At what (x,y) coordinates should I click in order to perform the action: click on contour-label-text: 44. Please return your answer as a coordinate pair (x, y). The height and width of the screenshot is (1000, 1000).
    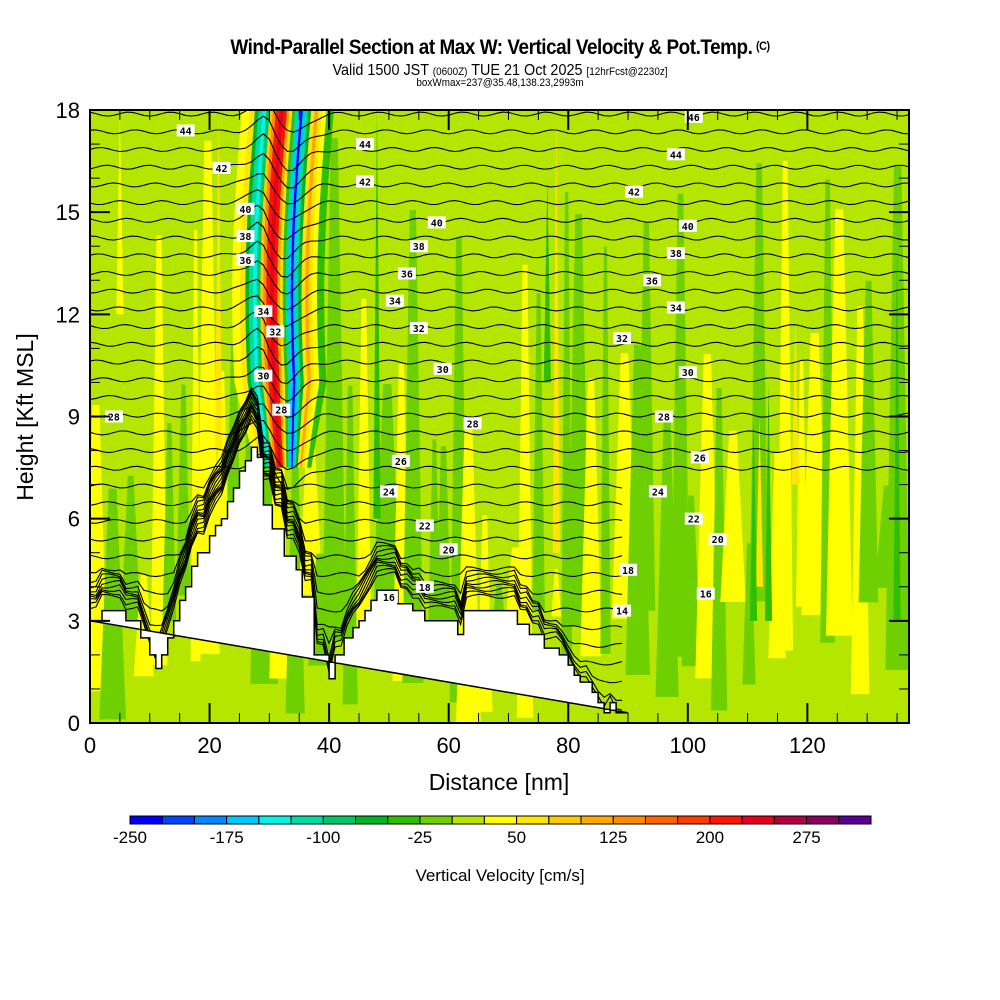
    Looking at the image, I should click on (676, 155).